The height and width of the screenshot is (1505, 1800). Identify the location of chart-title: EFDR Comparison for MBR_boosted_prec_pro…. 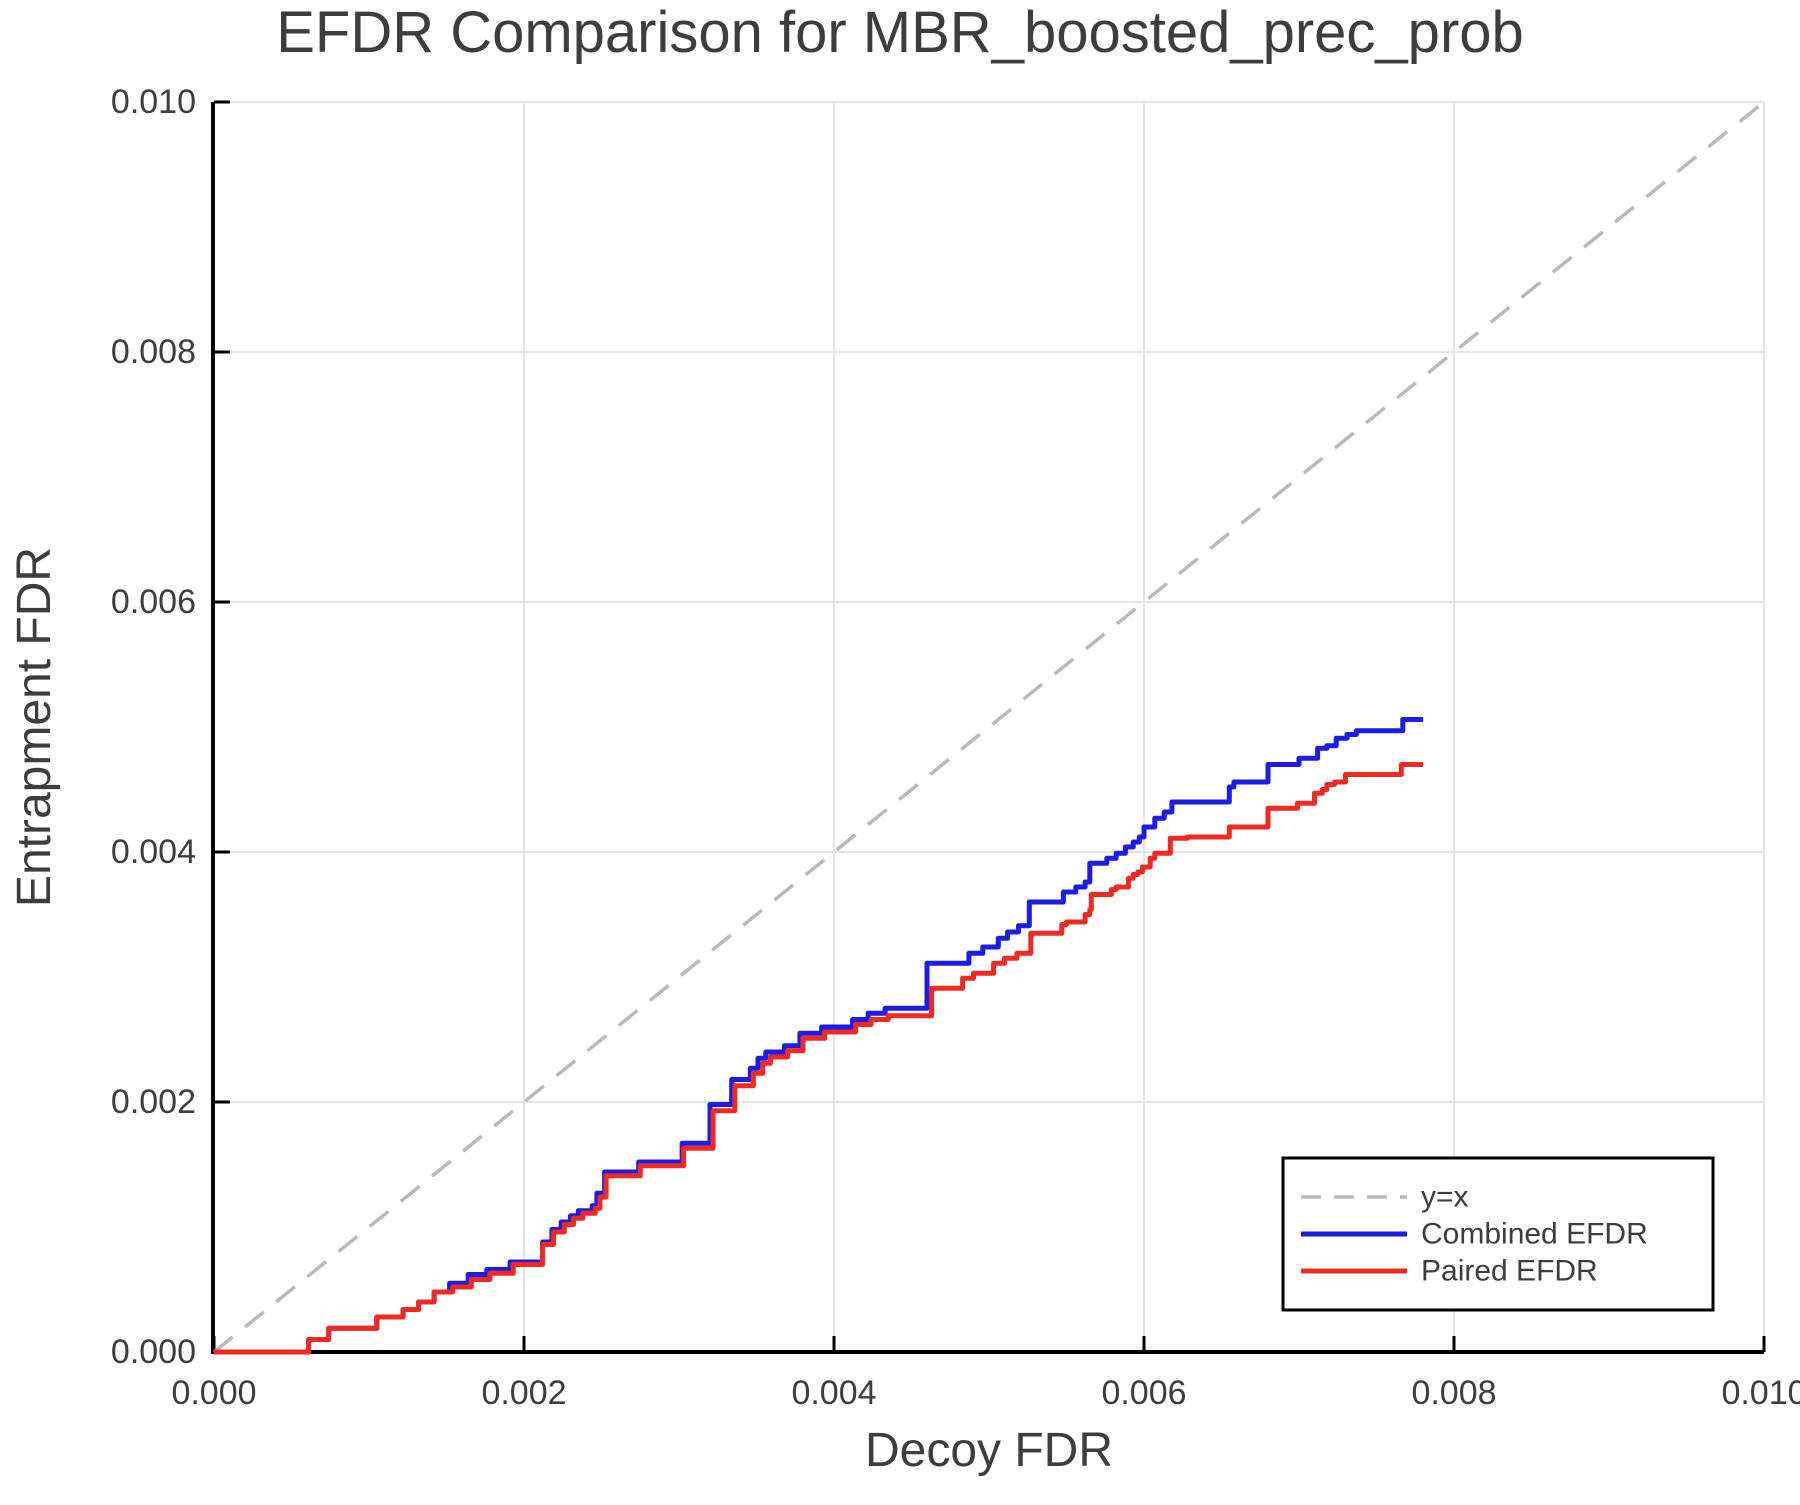
(900, 32).